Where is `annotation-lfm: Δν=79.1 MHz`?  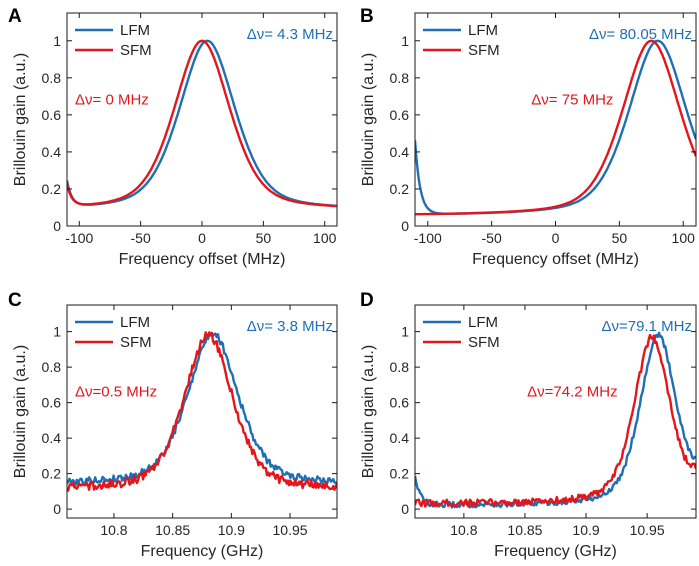 annotation-lfm: Δν=79.1 MHz is located at coordinates (647, 326).